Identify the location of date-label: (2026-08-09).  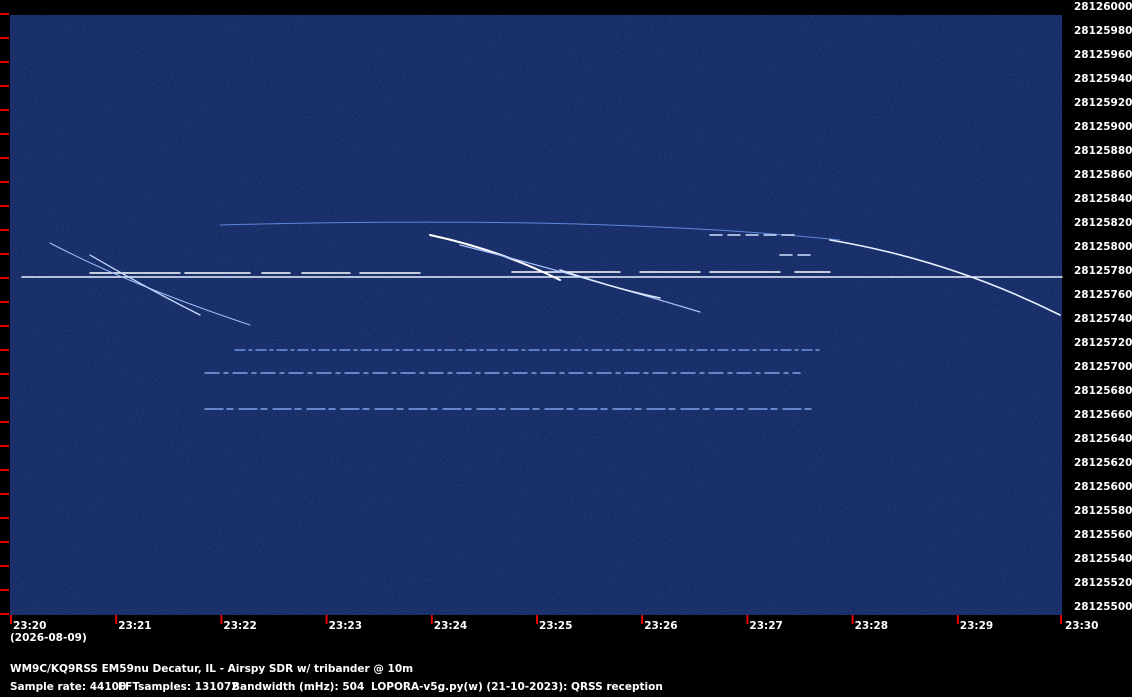
(48, 638).